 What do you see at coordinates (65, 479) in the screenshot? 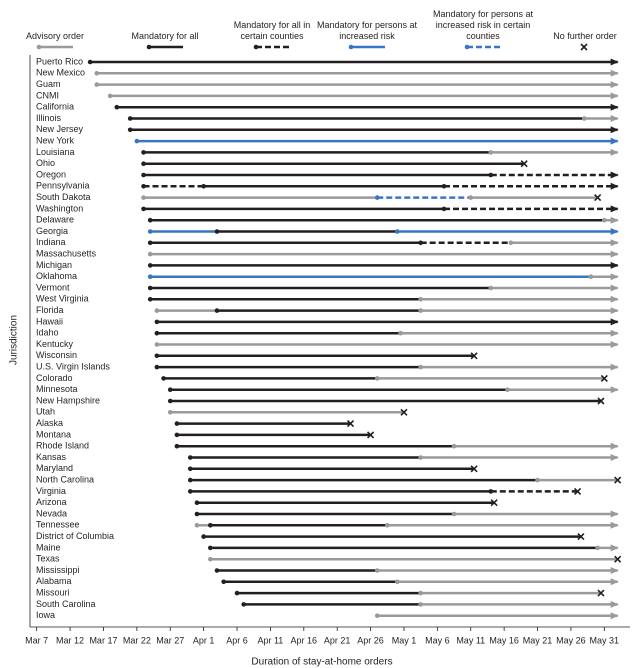
I see `row-label: North Carolina` at bounding box center [65, 479].